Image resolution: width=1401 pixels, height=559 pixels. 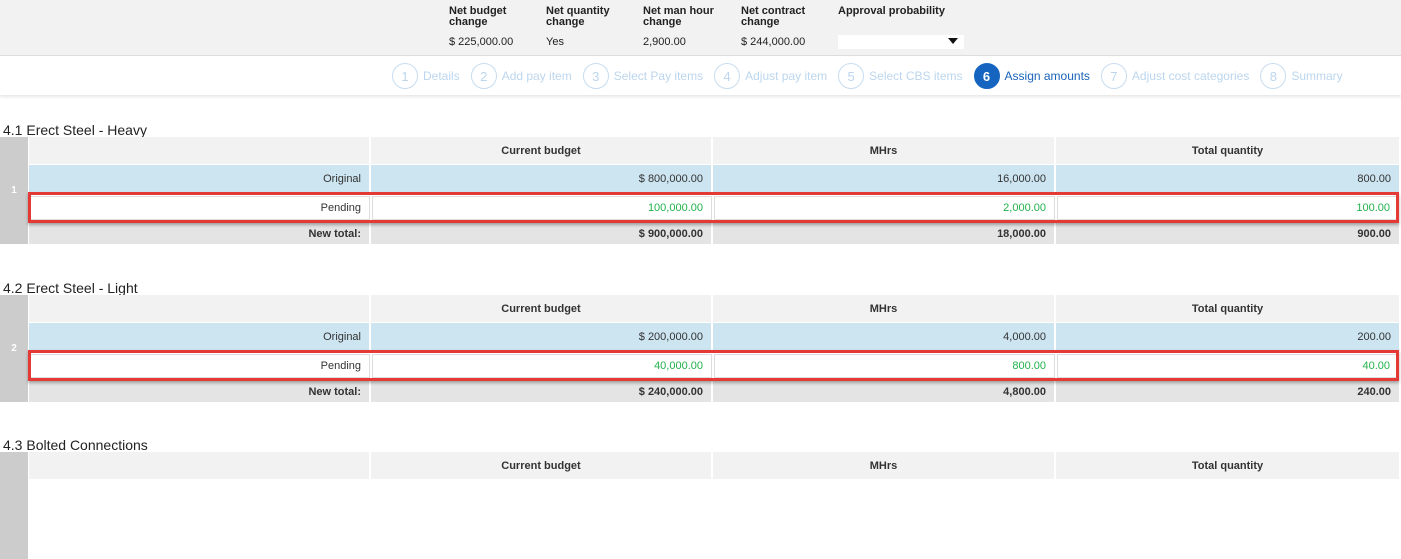 I want to click on row-index: 2, so click(x=14, y=348).